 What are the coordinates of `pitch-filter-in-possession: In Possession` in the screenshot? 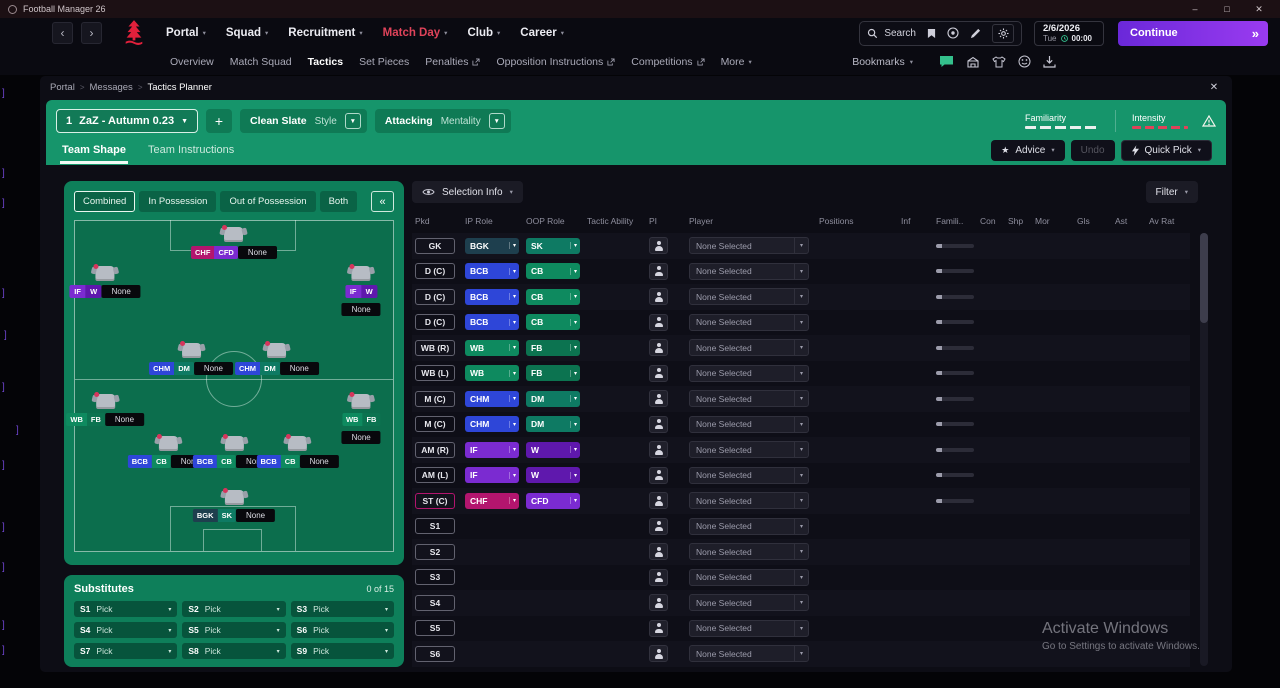 It's located at (178, 201).